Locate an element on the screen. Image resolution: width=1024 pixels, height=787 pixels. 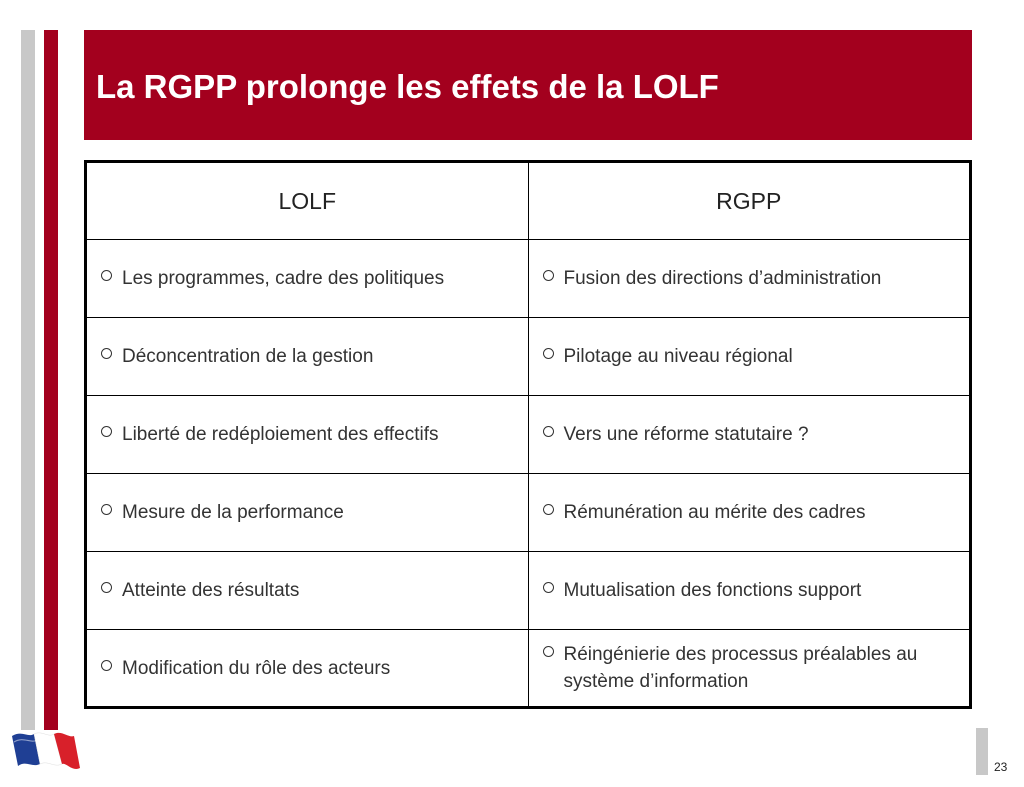
cell-text: Vers une réforme statutaire ? is located at coordinates (686, 434).